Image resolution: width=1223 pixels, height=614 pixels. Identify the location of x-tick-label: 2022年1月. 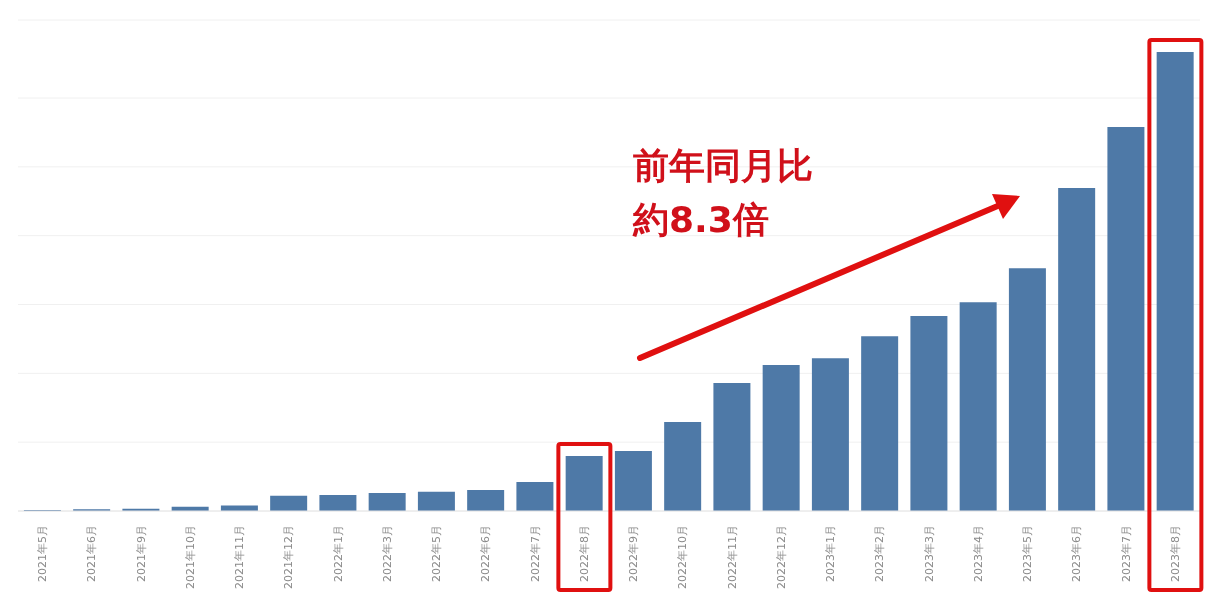
(338, 553).